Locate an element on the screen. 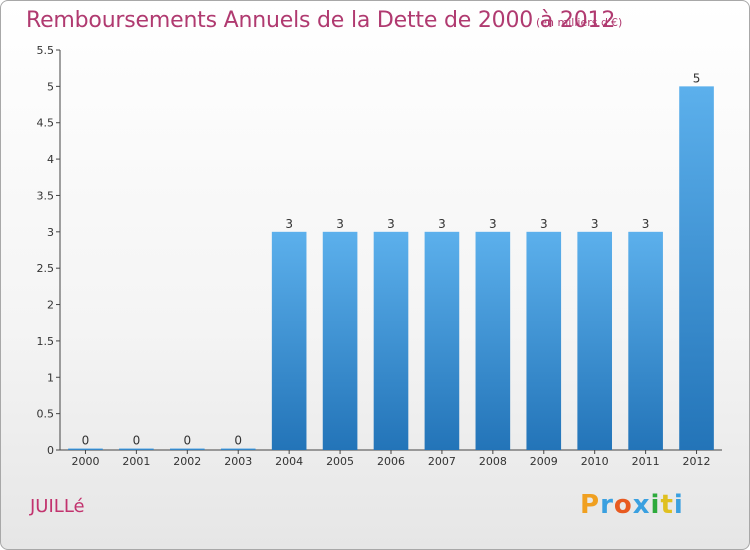  commune-name: JUILLé is located at coordinates (57, 506).